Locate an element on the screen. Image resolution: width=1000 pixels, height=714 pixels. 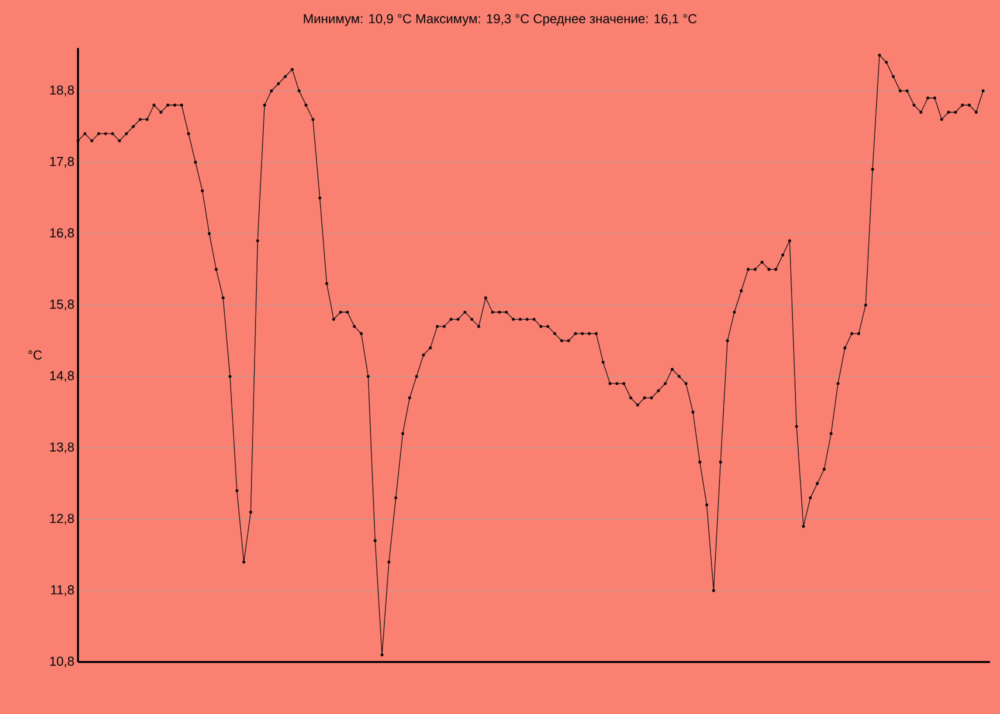
y-tick-label: 14,8 is located at coordinates (62, 376).